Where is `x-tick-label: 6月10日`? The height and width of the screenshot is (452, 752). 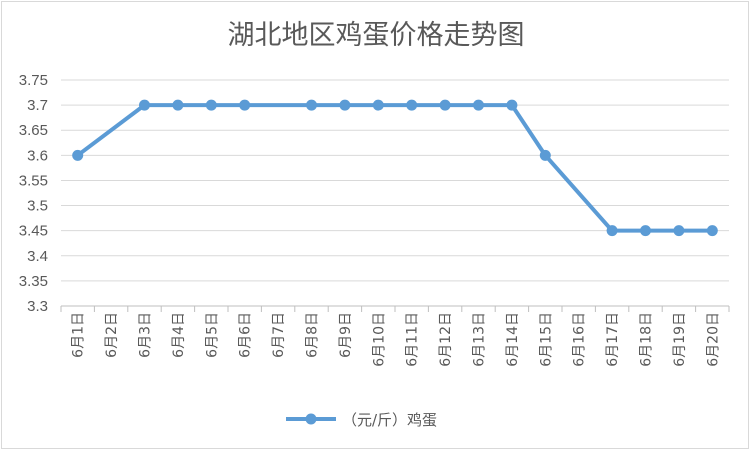
x-tick-label: 6月10日 is located at coordinates (379, 339).